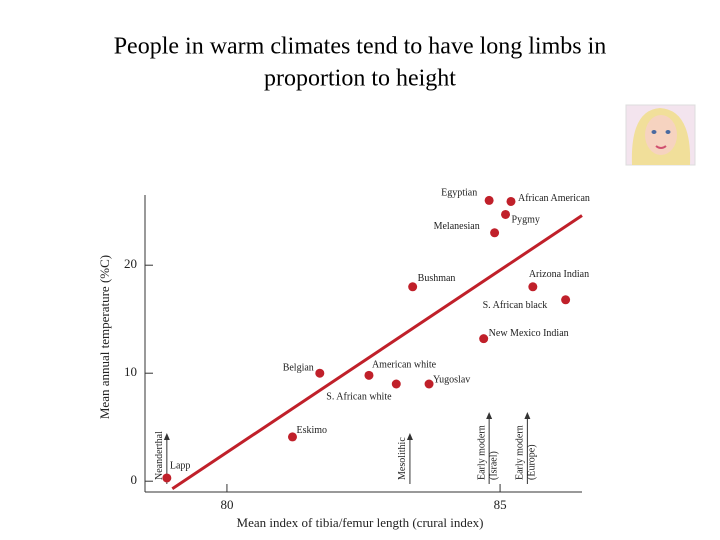  What do you see at coordinates (402, 458) in the screenshot?
I see `era-label: Mesolithic` at bounding box center [402, 458].